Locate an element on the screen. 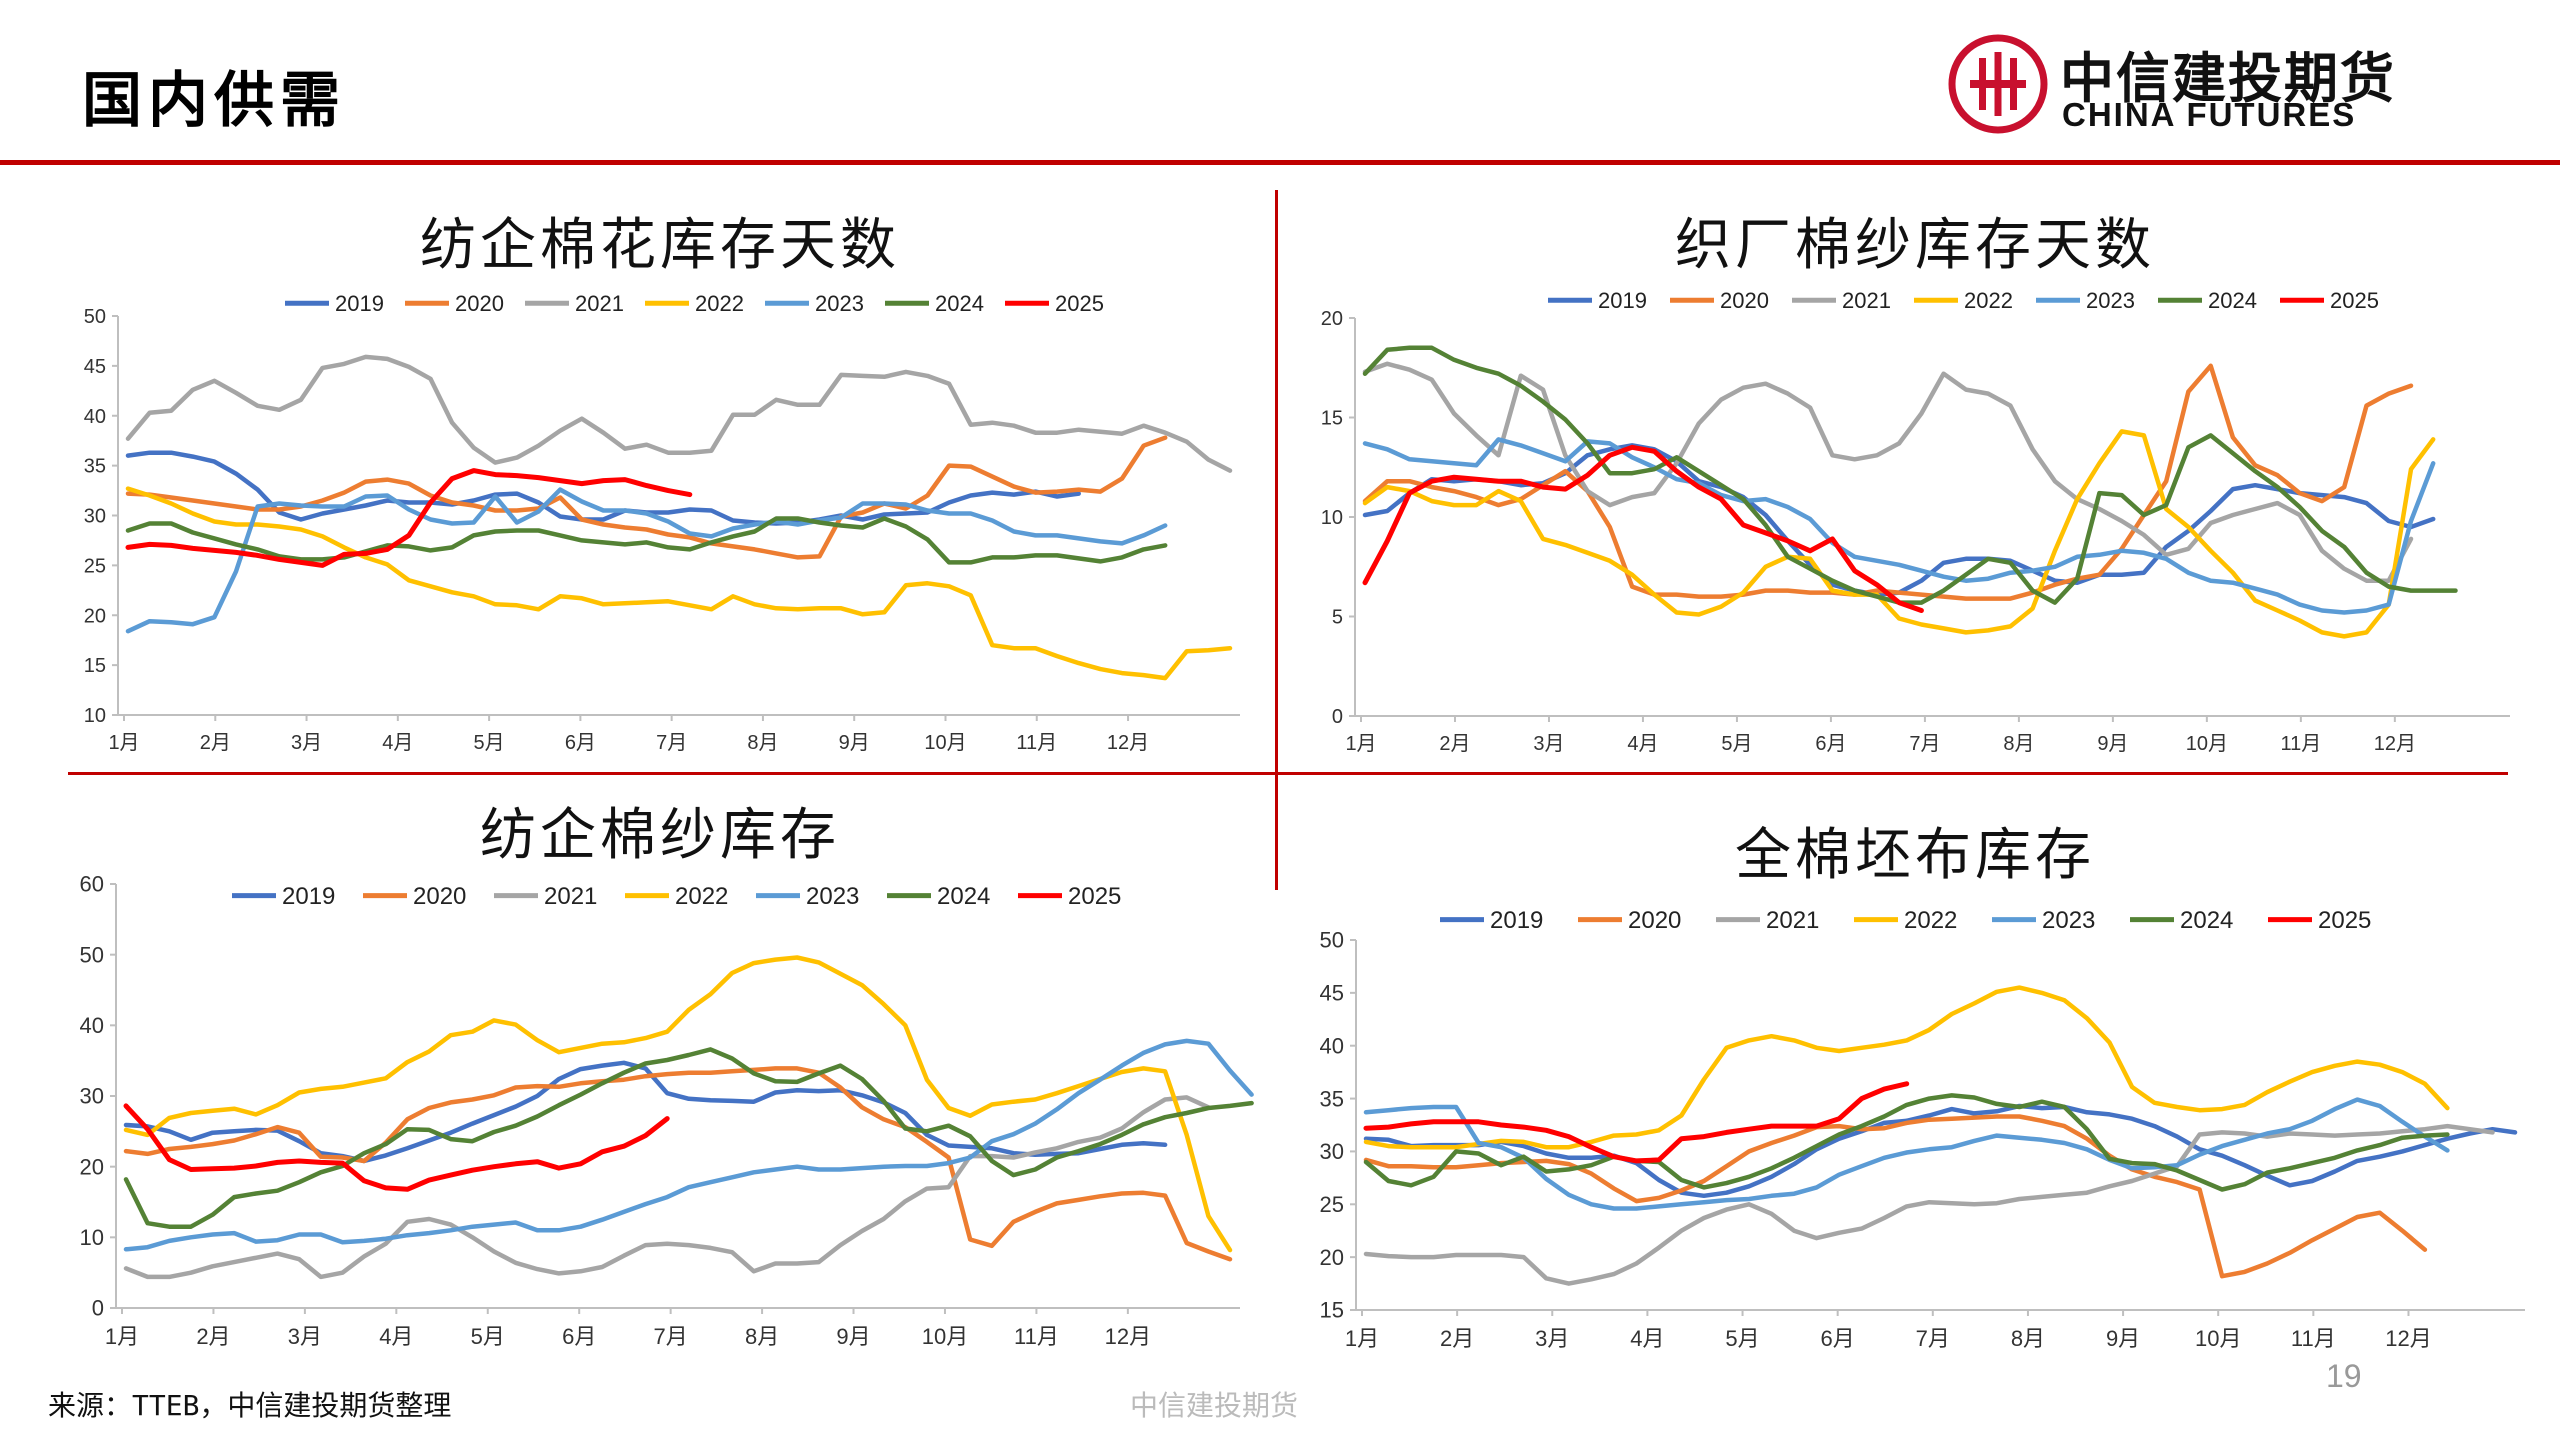 This screenshot has height=1440, width=2560. chart-title: 织厂棉纱库存天数 is located at coordinates (1915, 245).